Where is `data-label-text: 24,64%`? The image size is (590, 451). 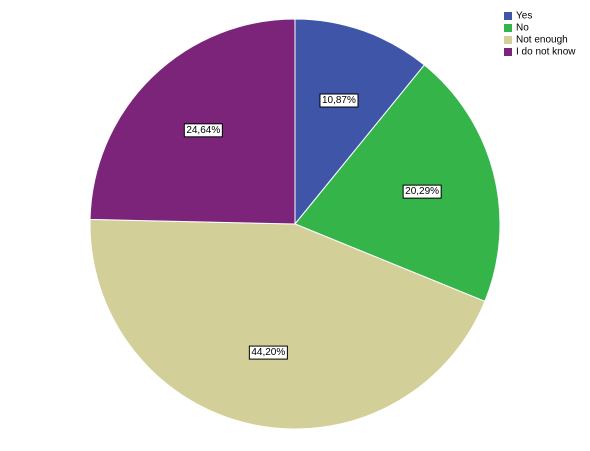 data-label-text: 24,64% is located at coordinates (203, 130).